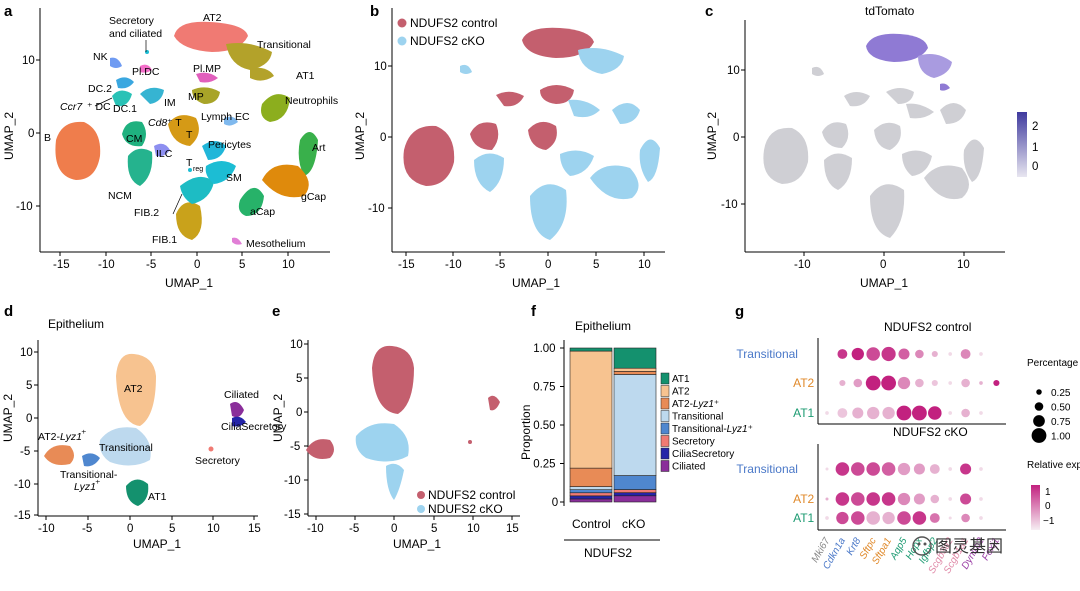 The width and height of the screenshot is (1080, 591). I want to click on legend-label: Transitional, so click(697, 417).